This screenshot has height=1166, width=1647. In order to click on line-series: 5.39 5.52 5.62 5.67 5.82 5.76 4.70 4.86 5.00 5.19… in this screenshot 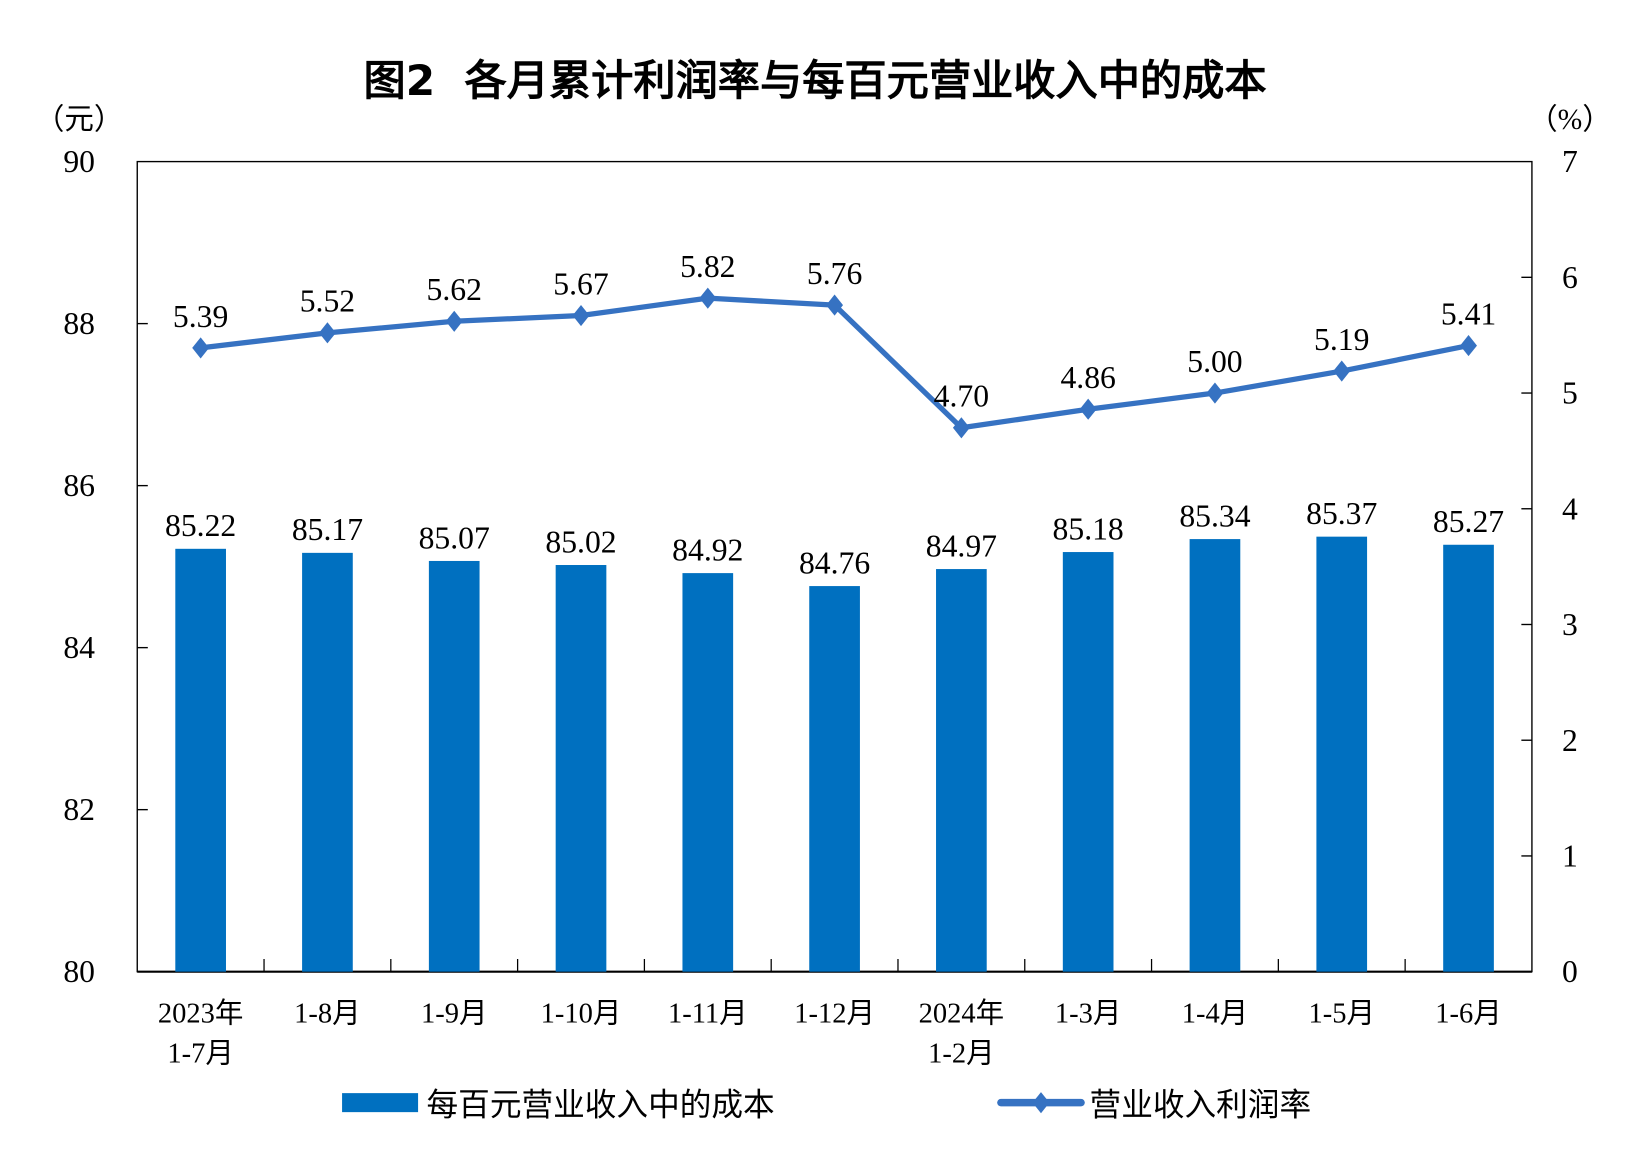, I will do `click(834, 344)`.